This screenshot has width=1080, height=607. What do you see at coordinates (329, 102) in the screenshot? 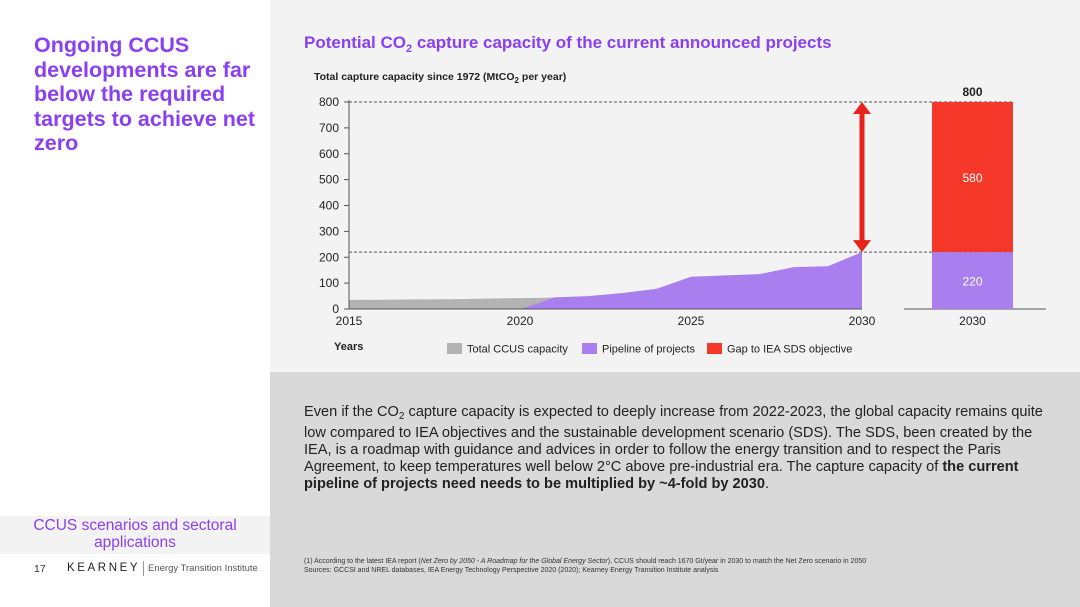
I see `y-tick-label: 800` at bounding box center [329, 102].